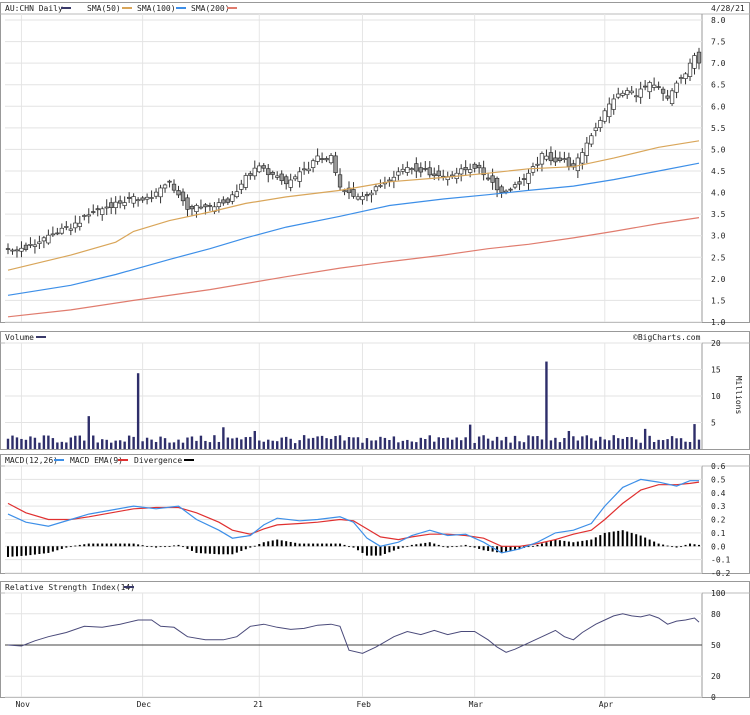 Image resolution: width=750 pixels, height=715 pixels. I want to click on y-tick-label: 6.0, so click(718, 106).